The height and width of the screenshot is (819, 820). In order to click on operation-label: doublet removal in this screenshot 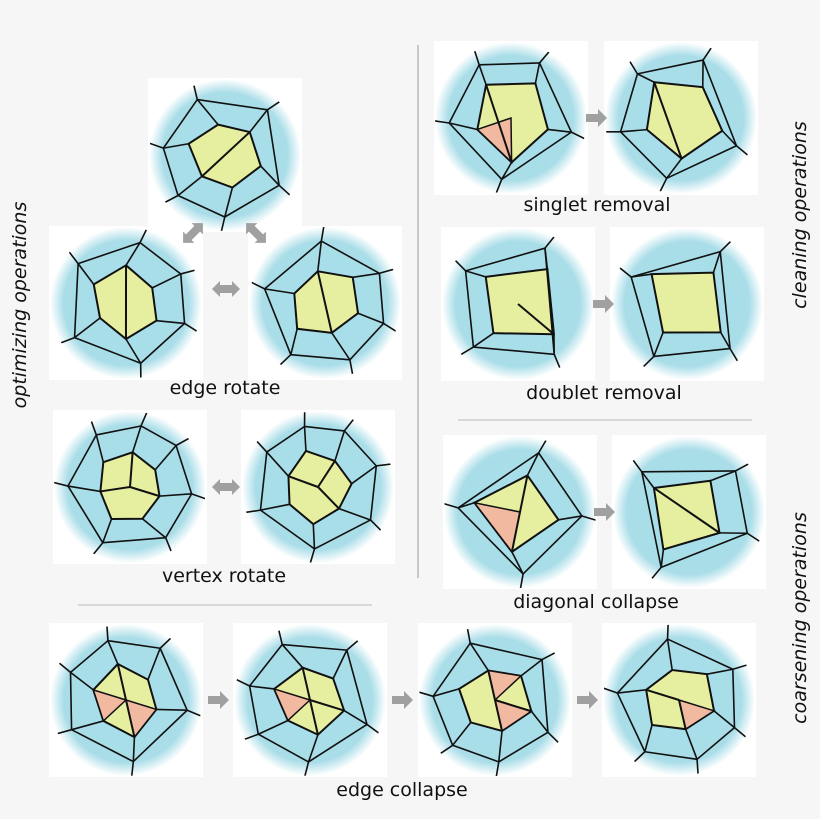, I will do `click(604, 393)`.